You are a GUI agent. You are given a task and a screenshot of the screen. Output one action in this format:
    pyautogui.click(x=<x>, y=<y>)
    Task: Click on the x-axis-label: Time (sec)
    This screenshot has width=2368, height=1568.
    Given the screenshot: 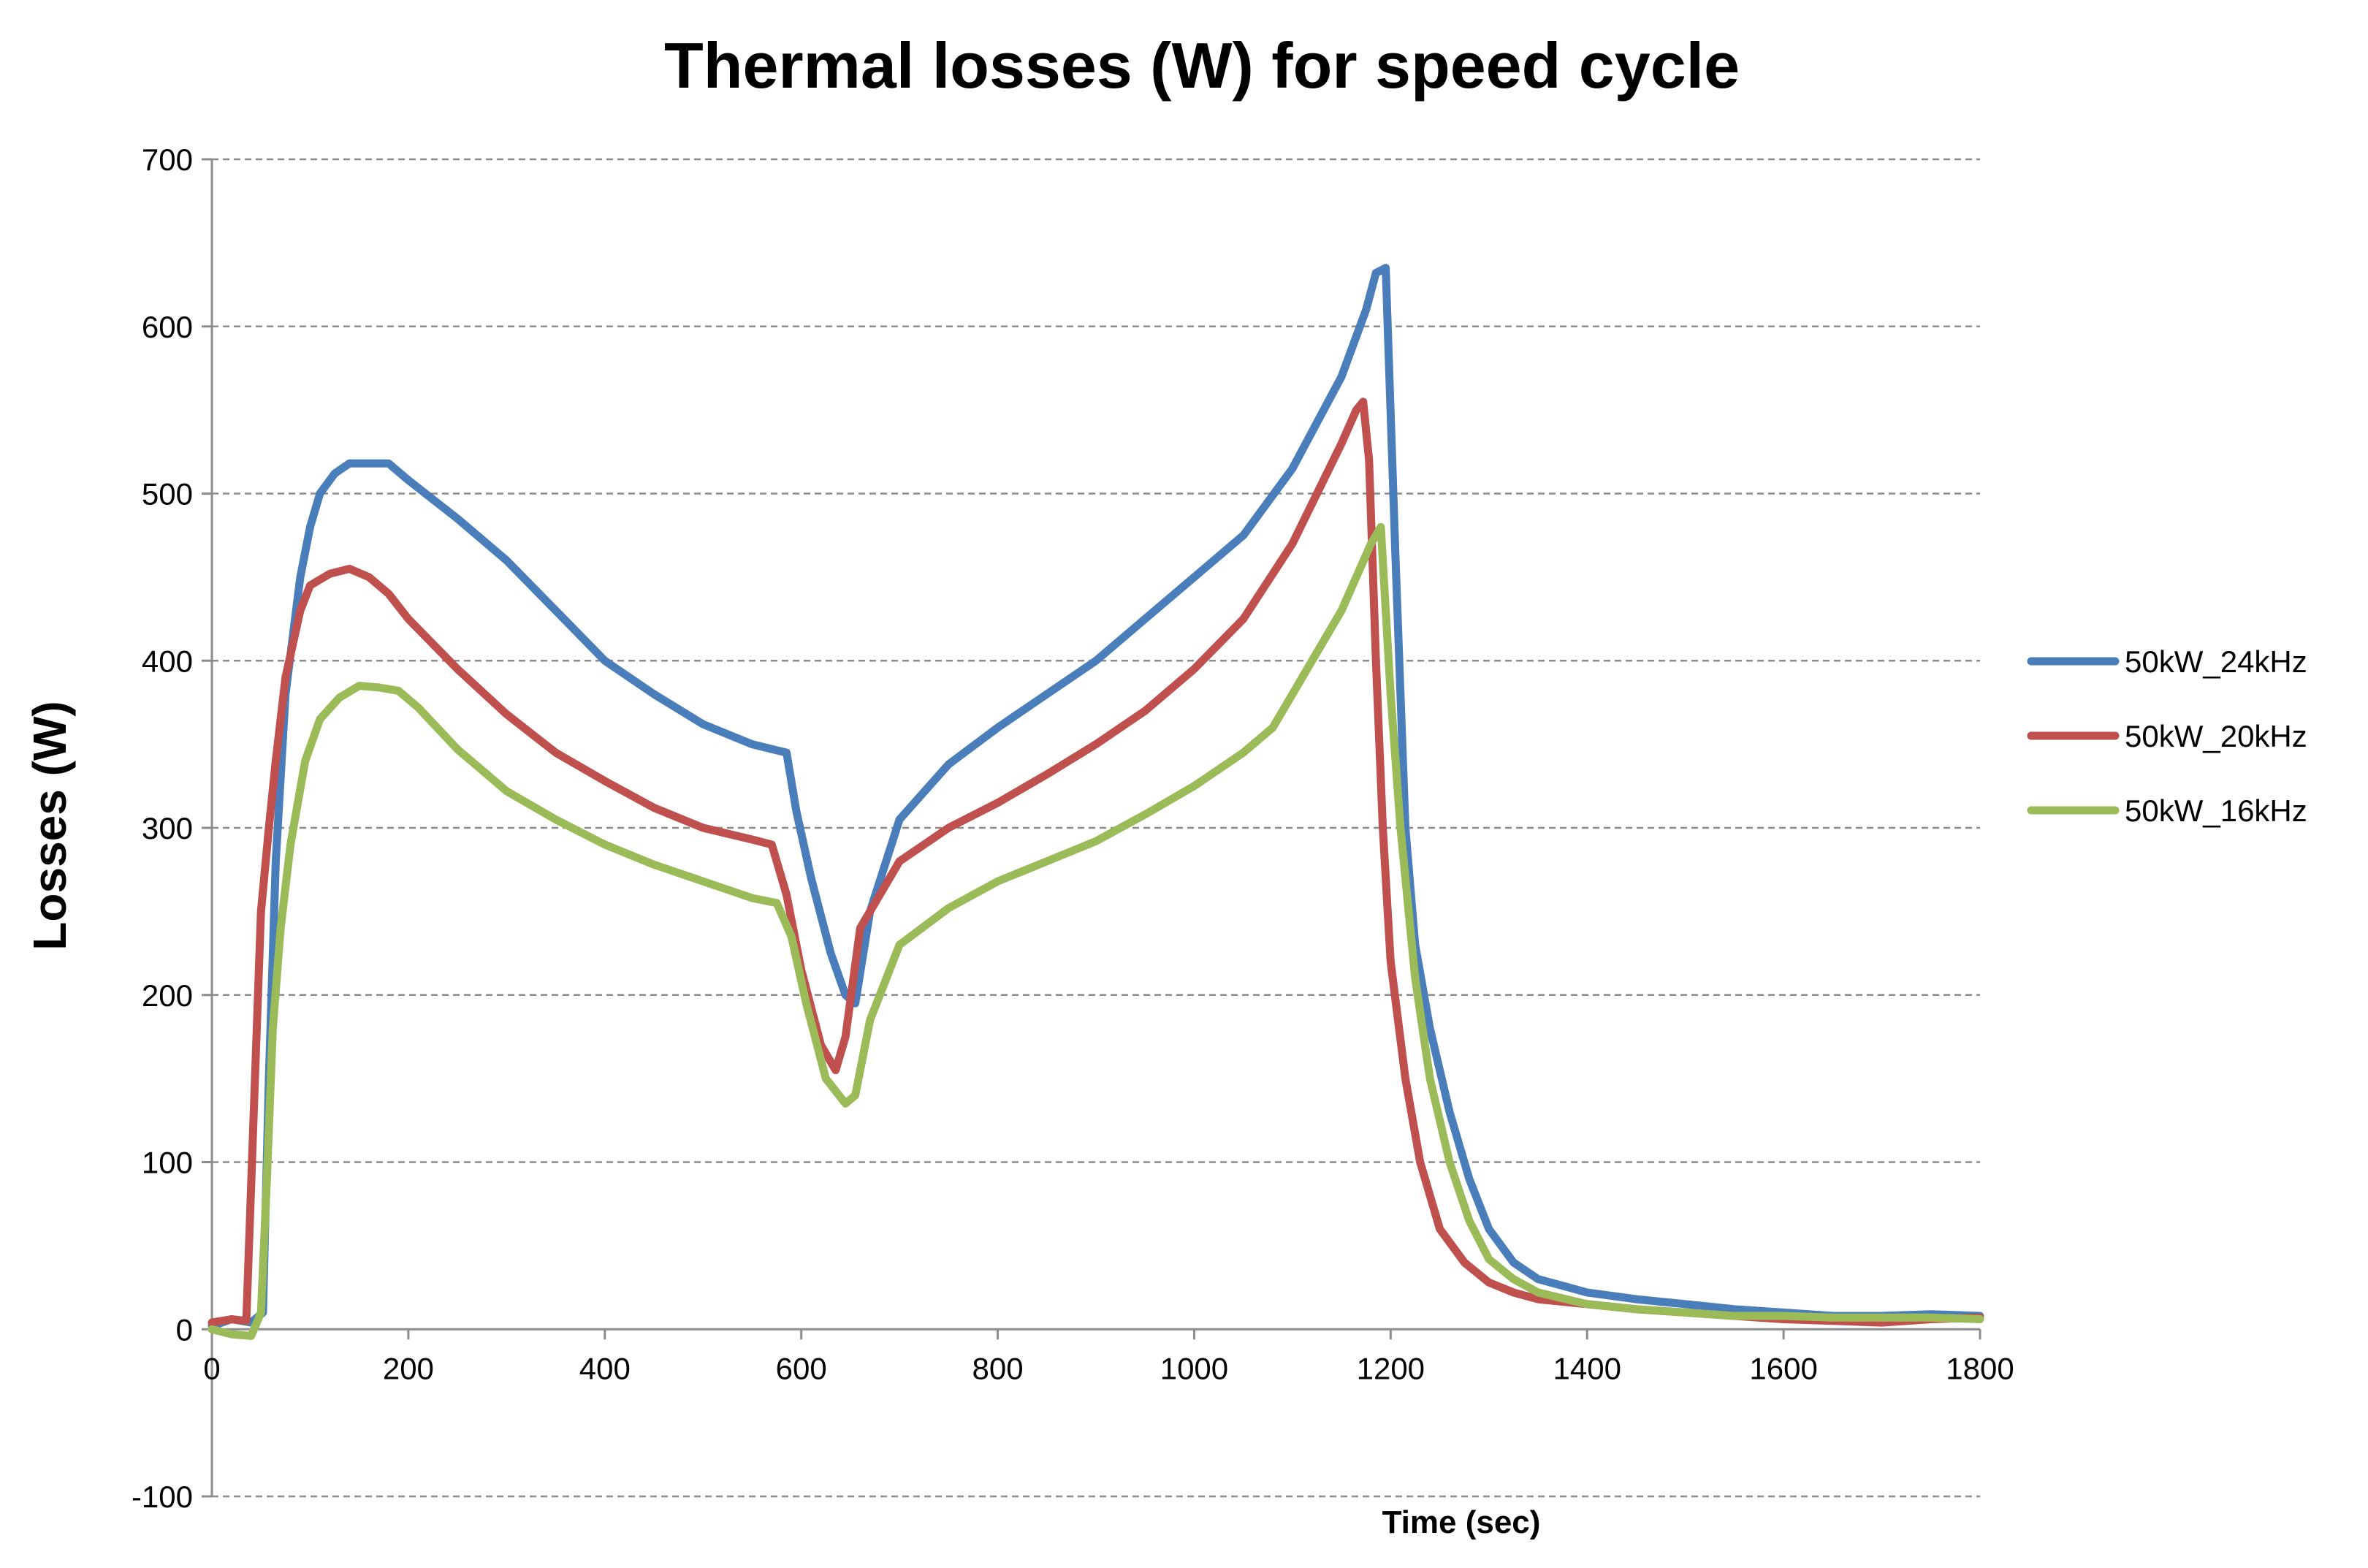 What is the action you would take?
    pyautogui.click(x=1461, y=1522)
    